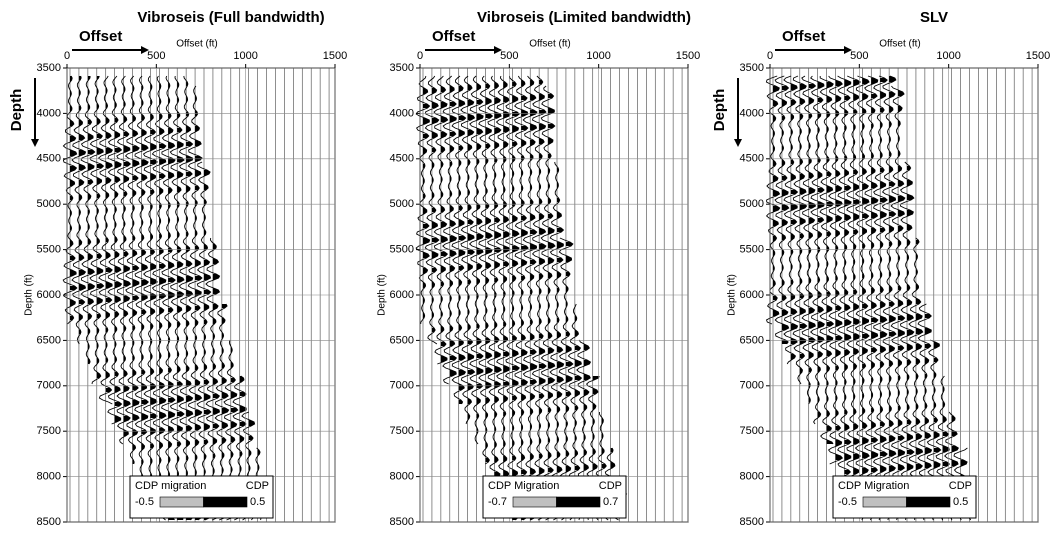 This screenshot has width=1062, height=537. I want to click on y-tick-label: 5000, so click(49, 204).